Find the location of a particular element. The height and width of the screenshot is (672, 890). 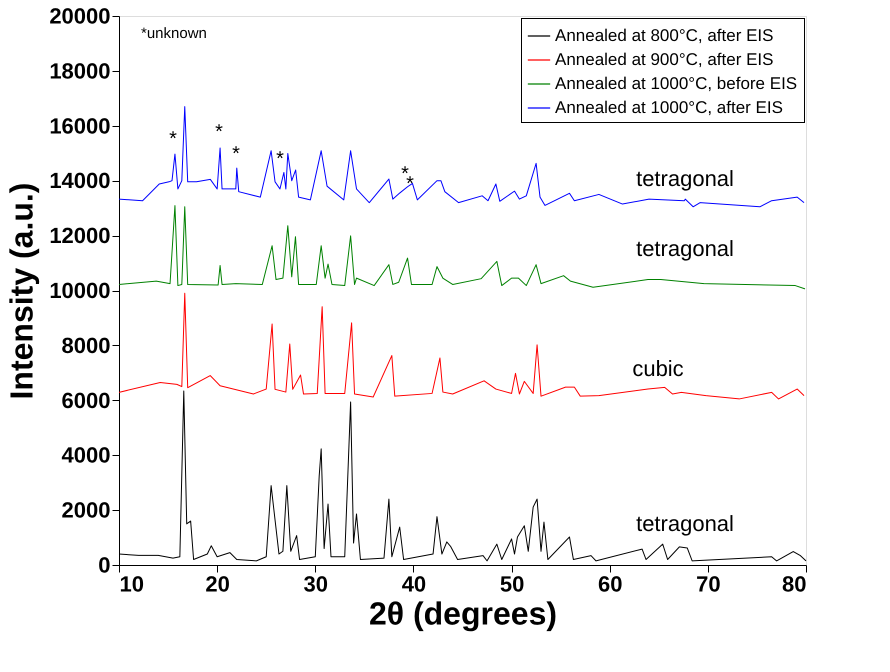

x-tick-label: 70 is located at coordinates (708, 584).